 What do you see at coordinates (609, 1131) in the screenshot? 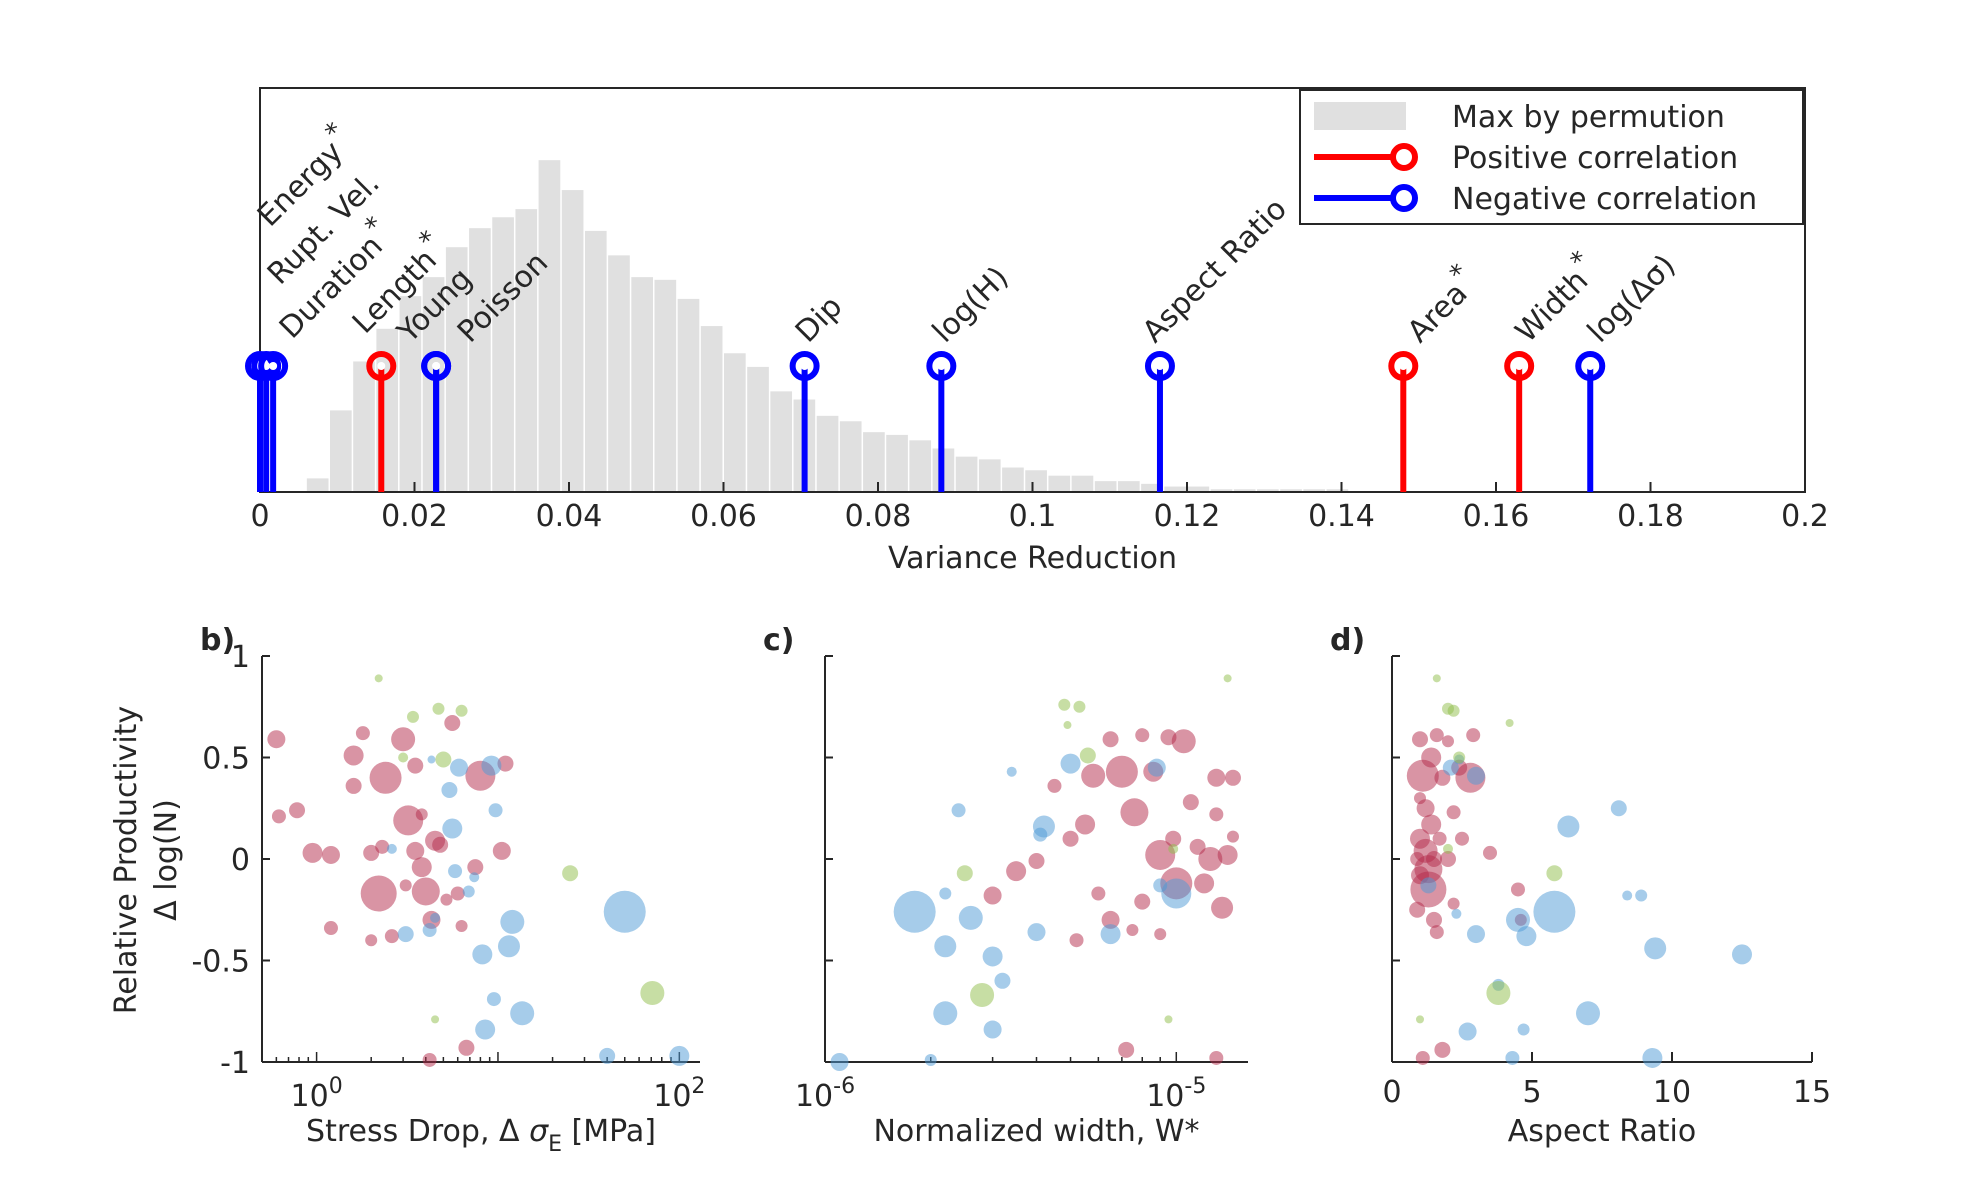
I see `x-axis-label-part: [MPa]` at bounding box center [609, 1131].